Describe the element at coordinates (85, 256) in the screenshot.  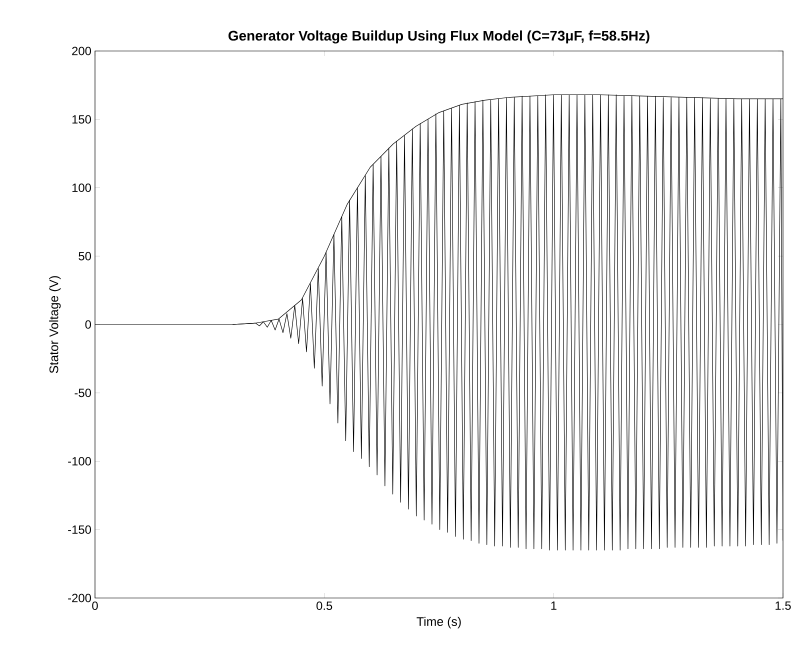
I see `y-tick-label: 50` at that location.